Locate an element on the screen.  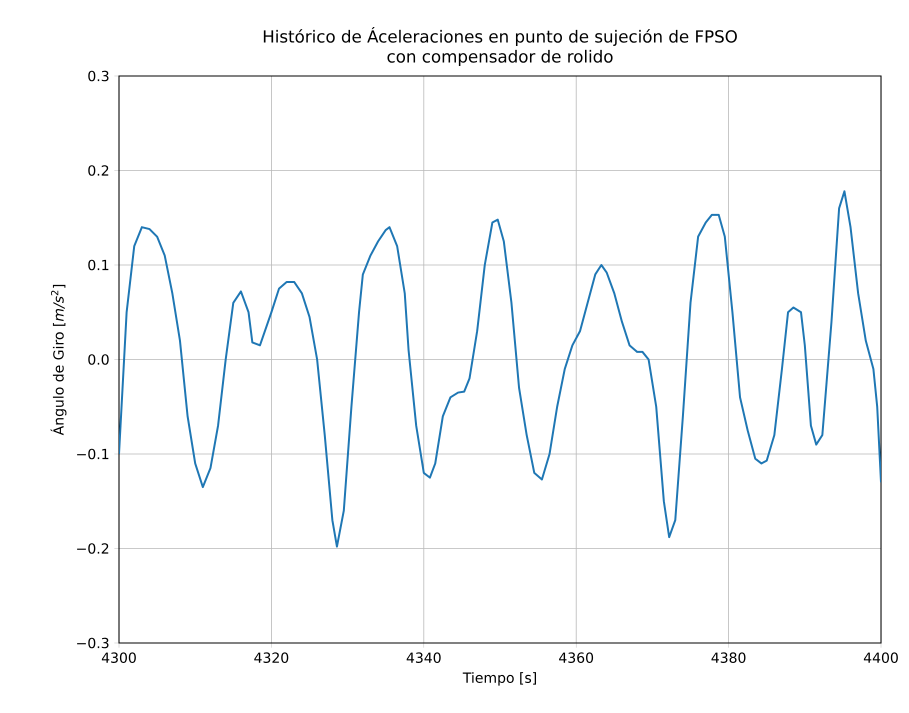
x-tick-label: 4340 is located at coordinates (423, 657).